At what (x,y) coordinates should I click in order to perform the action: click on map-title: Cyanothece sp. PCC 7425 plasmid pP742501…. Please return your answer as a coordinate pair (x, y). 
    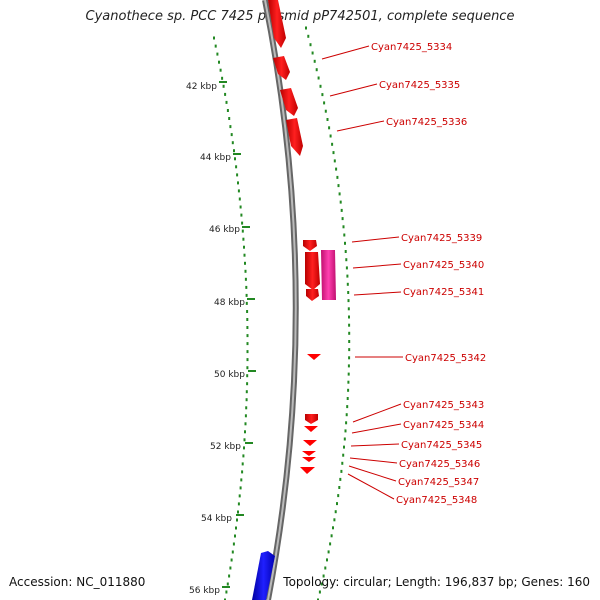
    Looking at the image, I should click on (300, 16).